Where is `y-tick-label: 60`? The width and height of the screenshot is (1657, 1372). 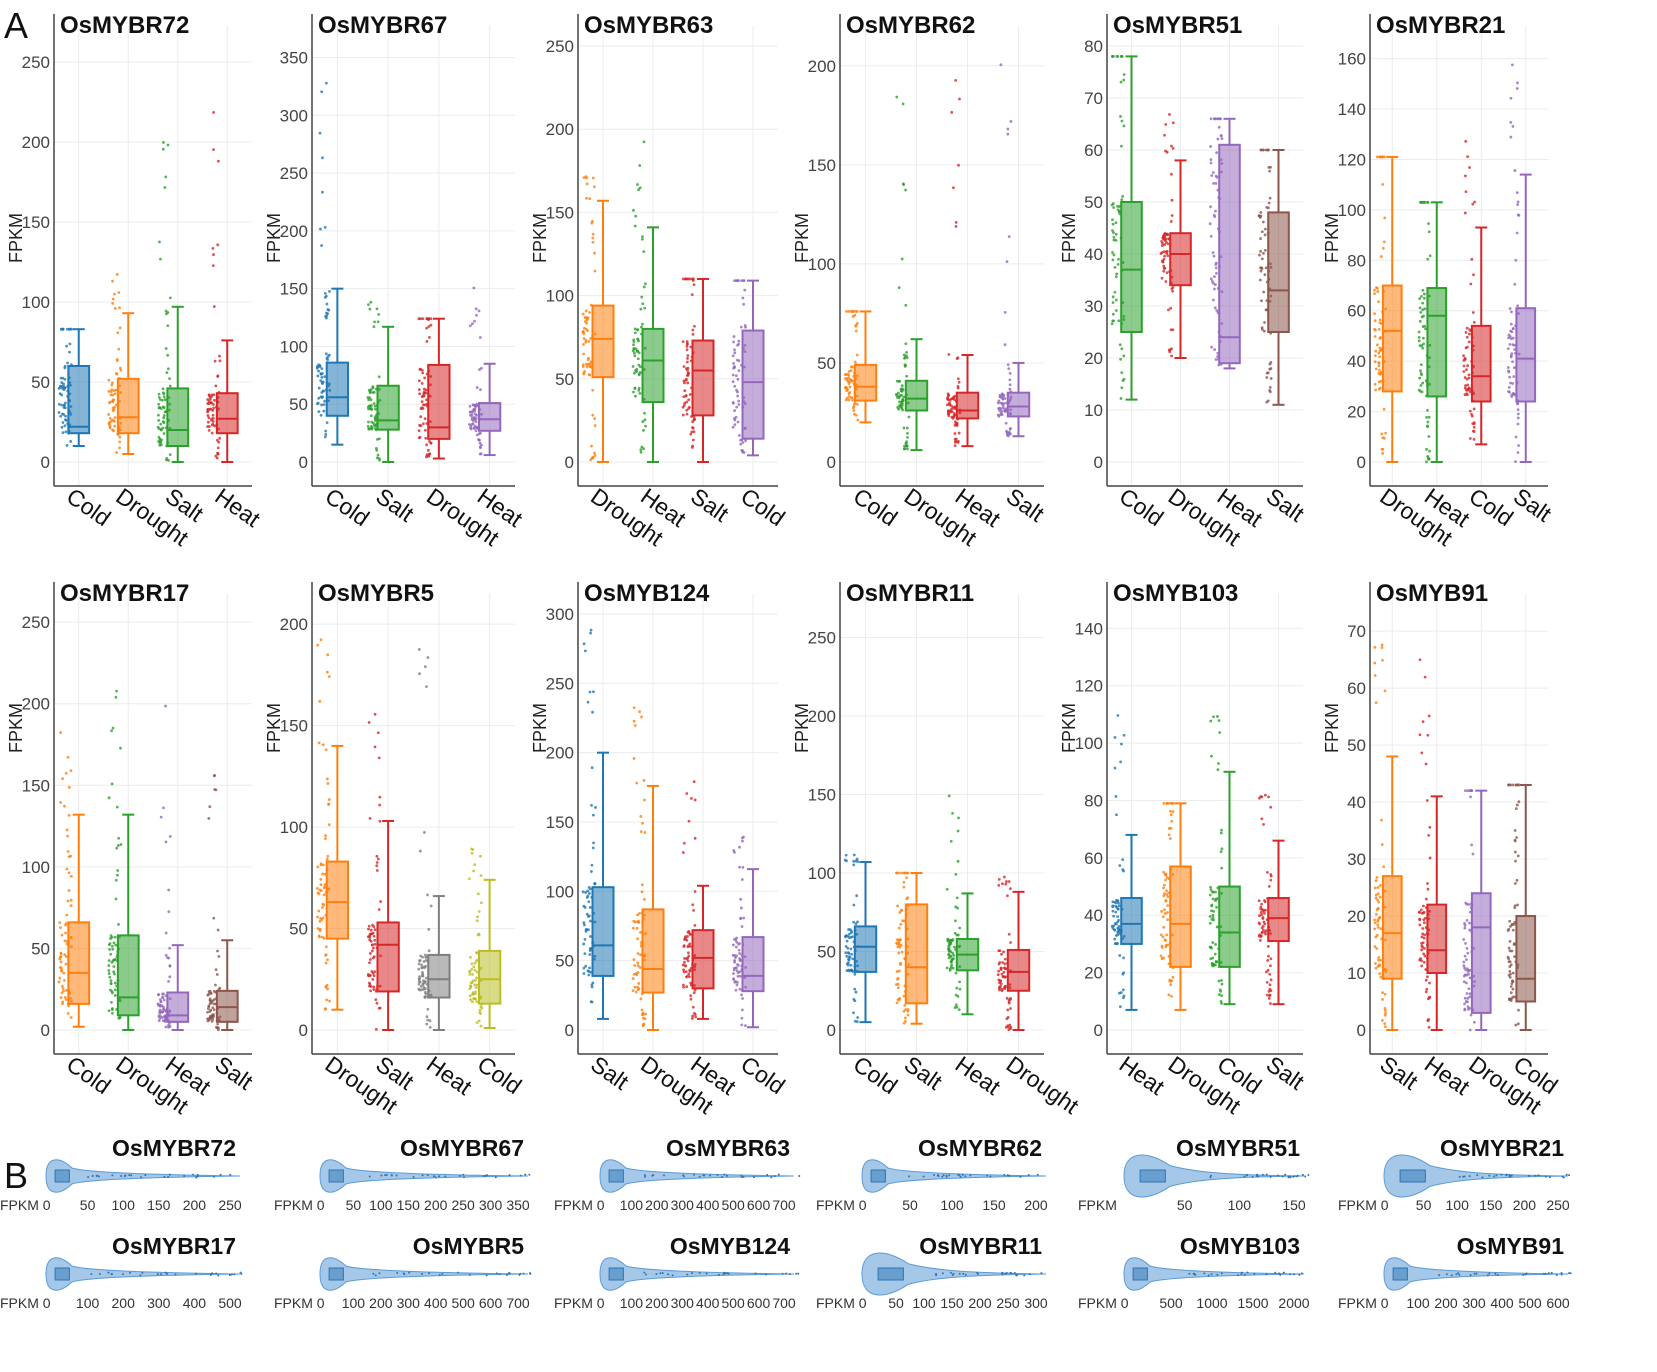
y-tick-label: 60 is located at coordinates (1093, 150).